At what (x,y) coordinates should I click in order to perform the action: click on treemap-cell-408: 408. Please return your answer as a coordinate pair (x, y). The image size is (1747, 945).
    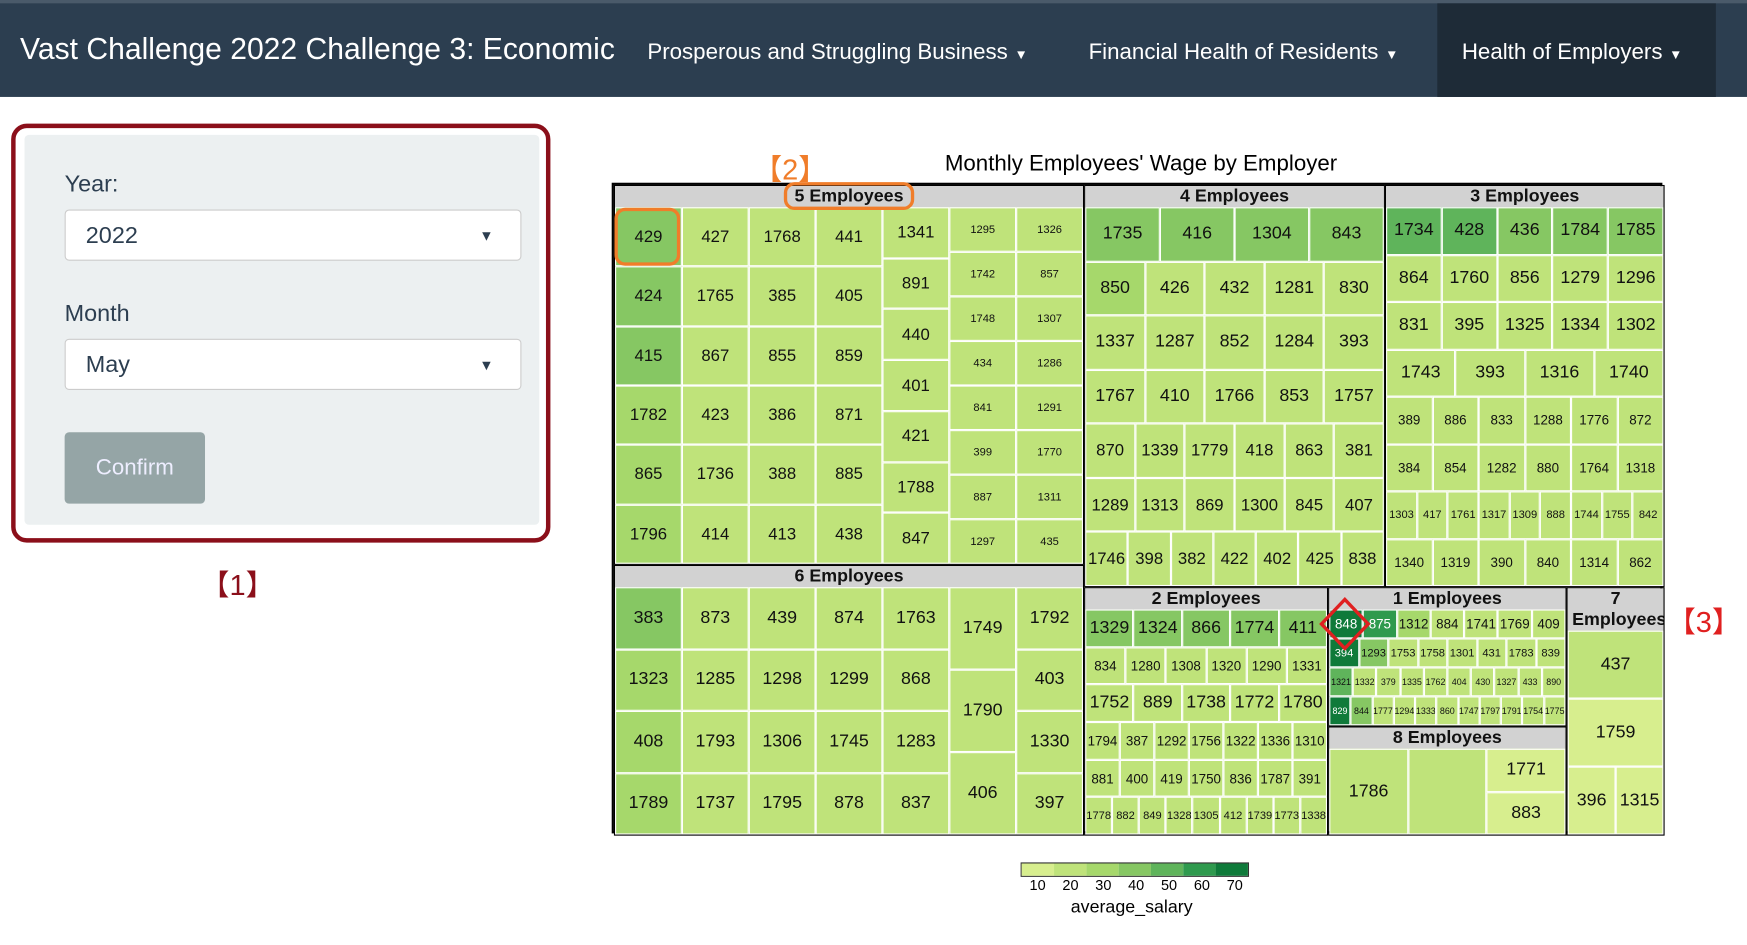
    Looking at the image, I should click on (648, 741).